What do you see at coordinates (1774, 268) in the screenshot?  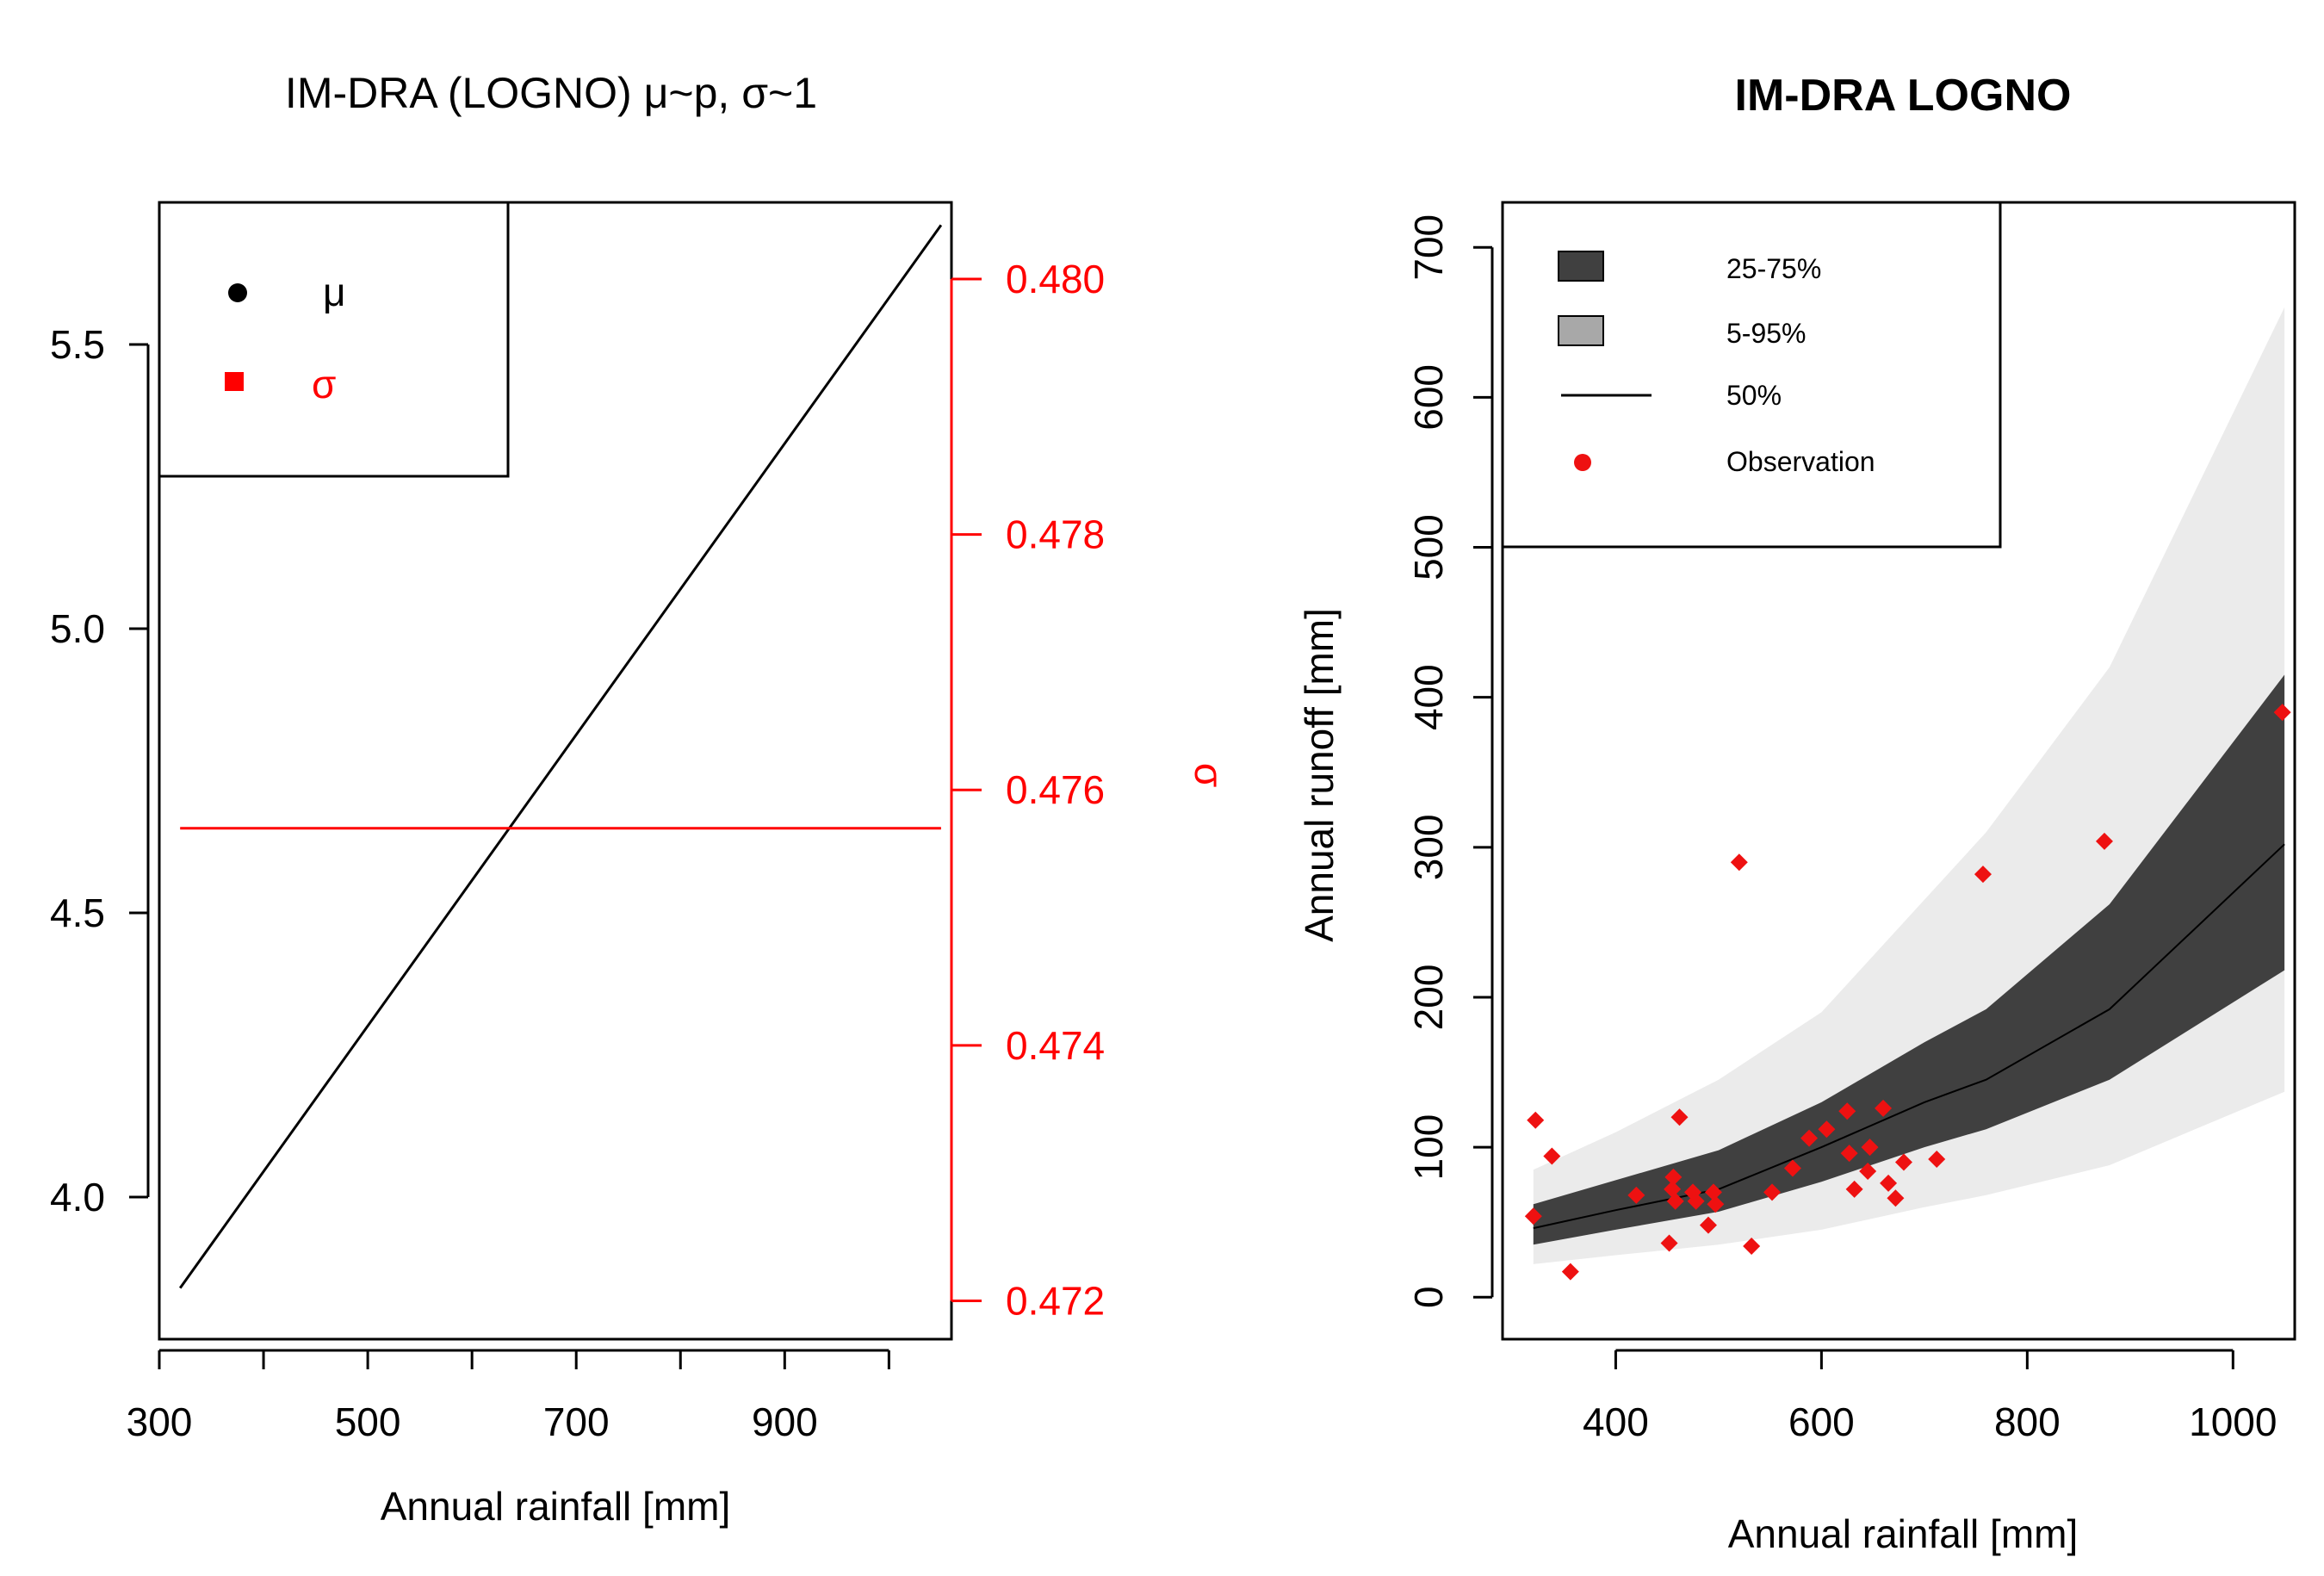 I see `legend-band-25-75-label: 25-75%` at bounding box center [1774, 268].